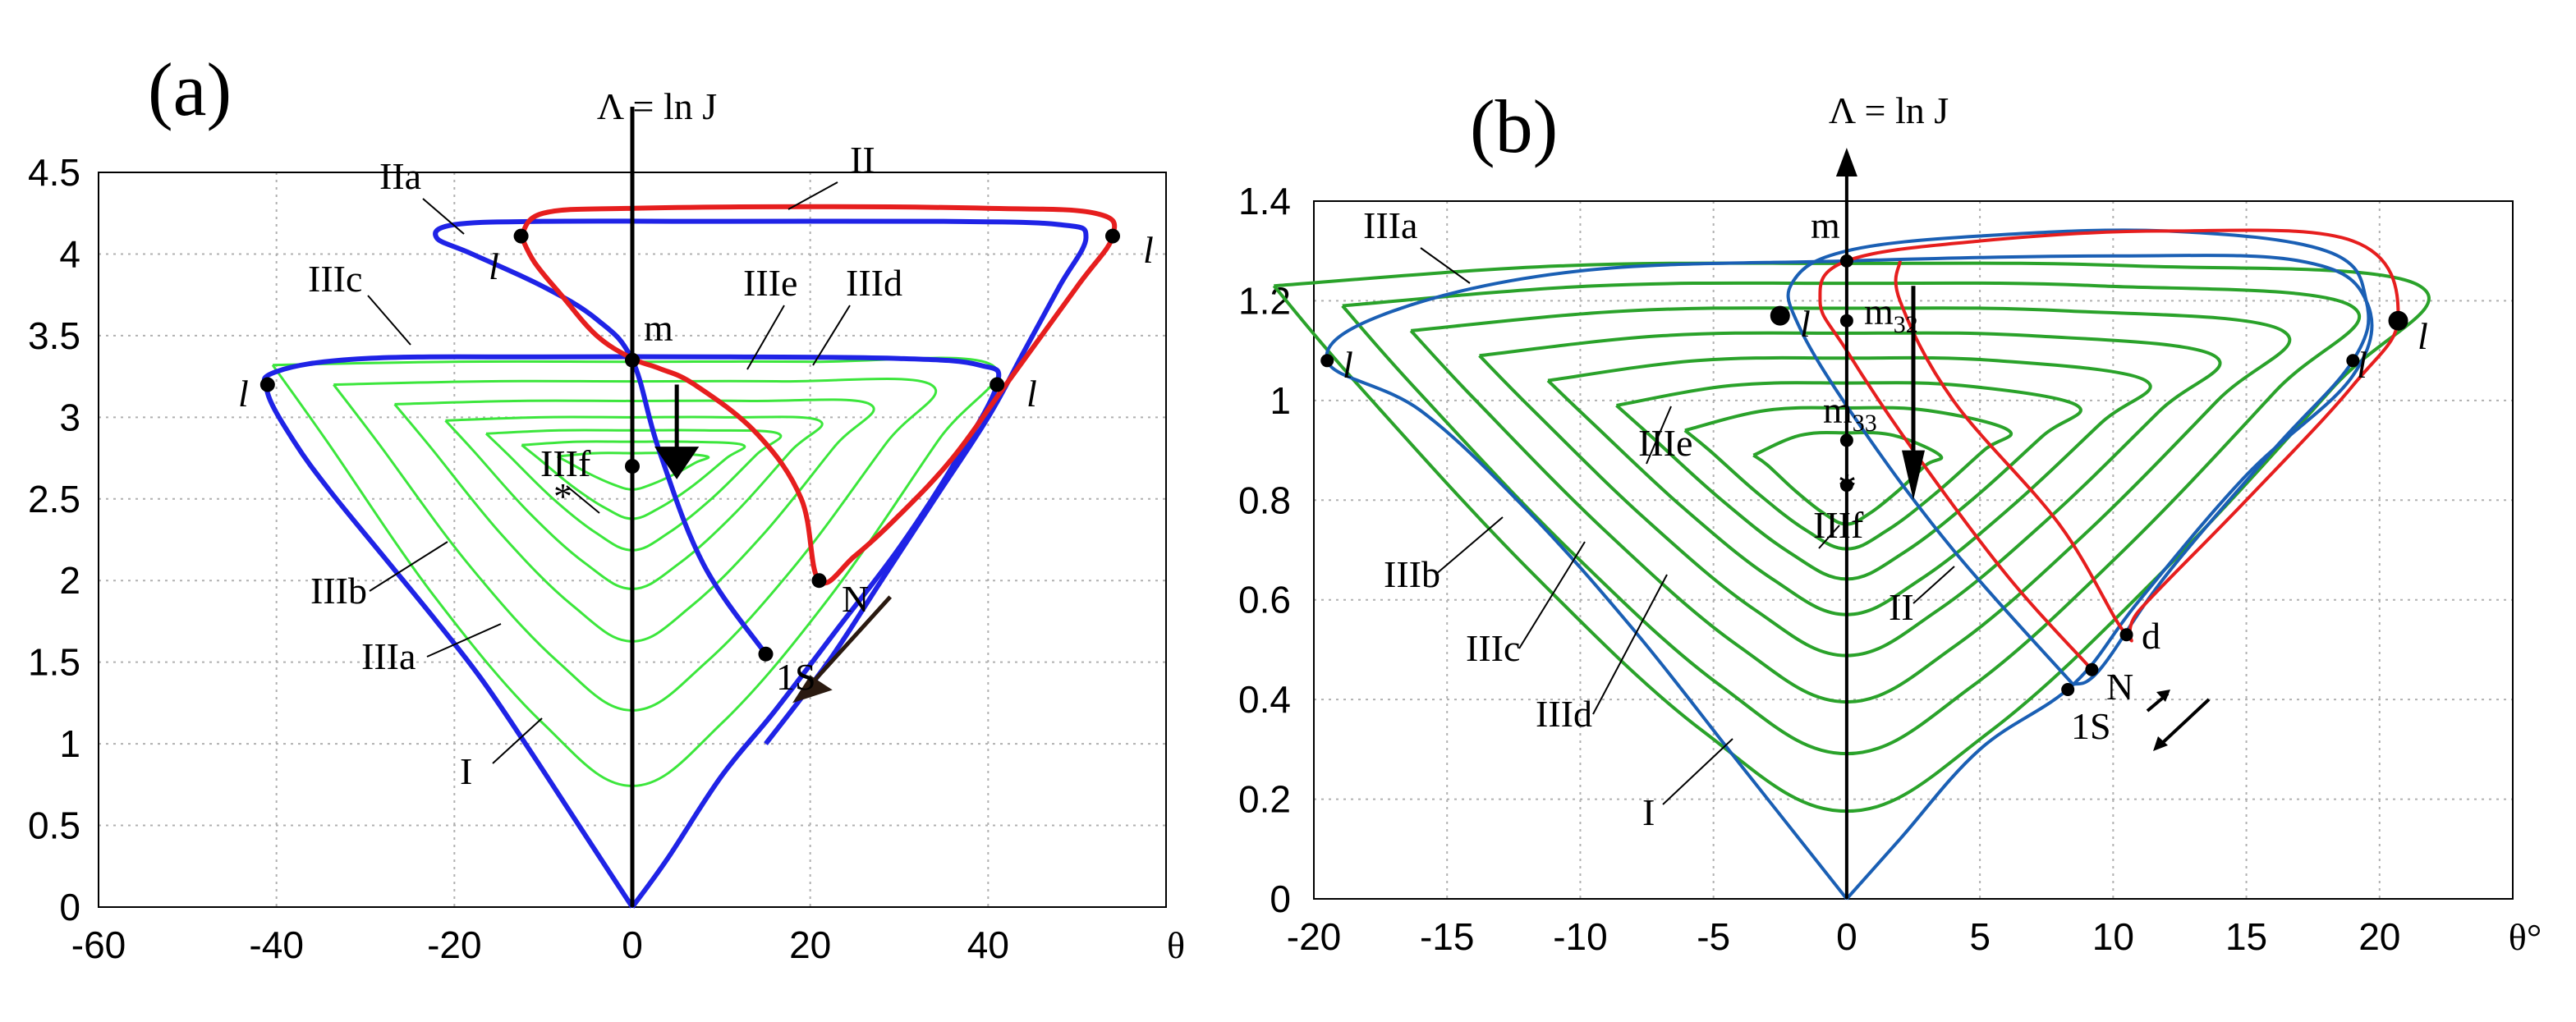  Describe the element at coordinates (2068, 689) in the screenshot. I see `point-1S` at that location.